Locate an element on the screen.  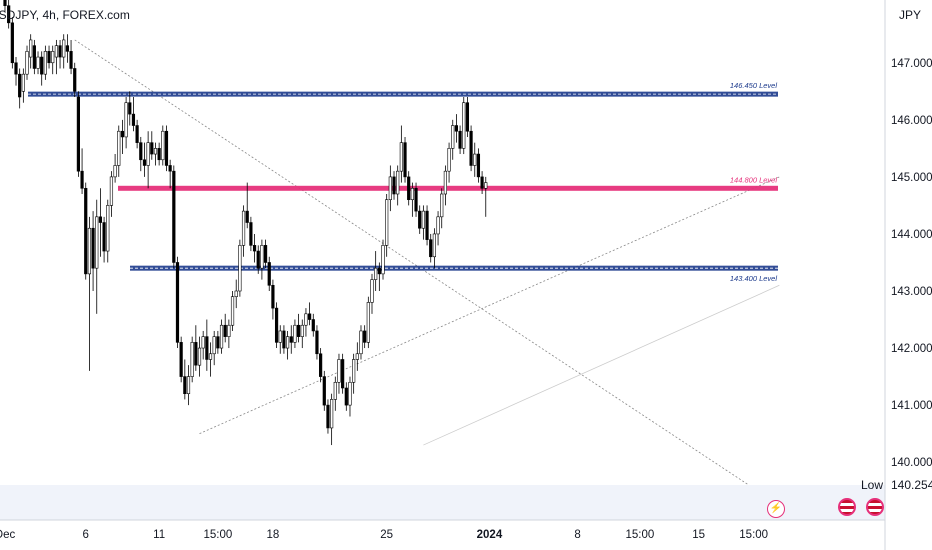
currency-label: JPY is located at coordinates (909, 15).